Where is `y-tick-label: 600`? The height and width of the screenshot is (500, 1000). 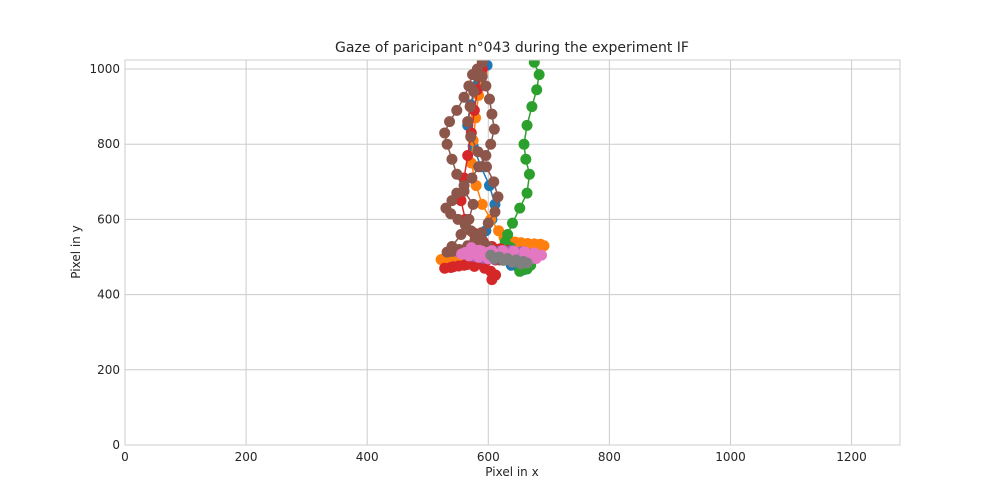 y-tick-label: 600 is located at coordinates (108, 219).